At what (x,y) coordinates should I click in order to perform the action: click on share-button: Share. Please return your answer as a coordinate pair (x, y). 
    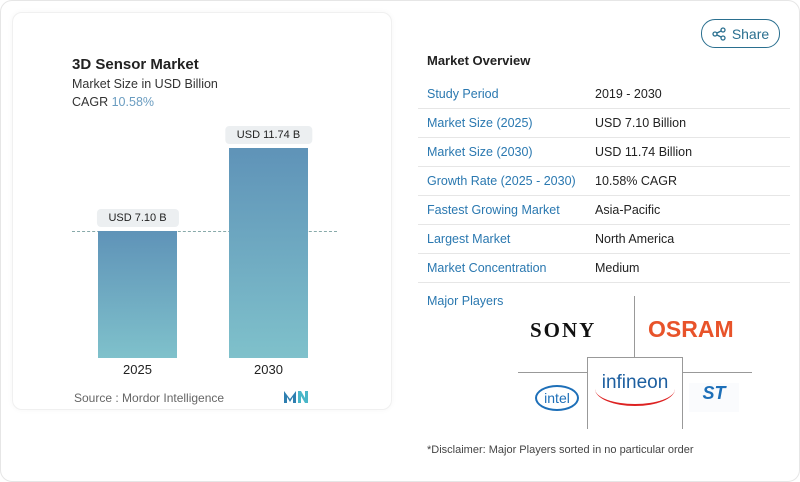
    Looking at the image, I should click on (740, 33).